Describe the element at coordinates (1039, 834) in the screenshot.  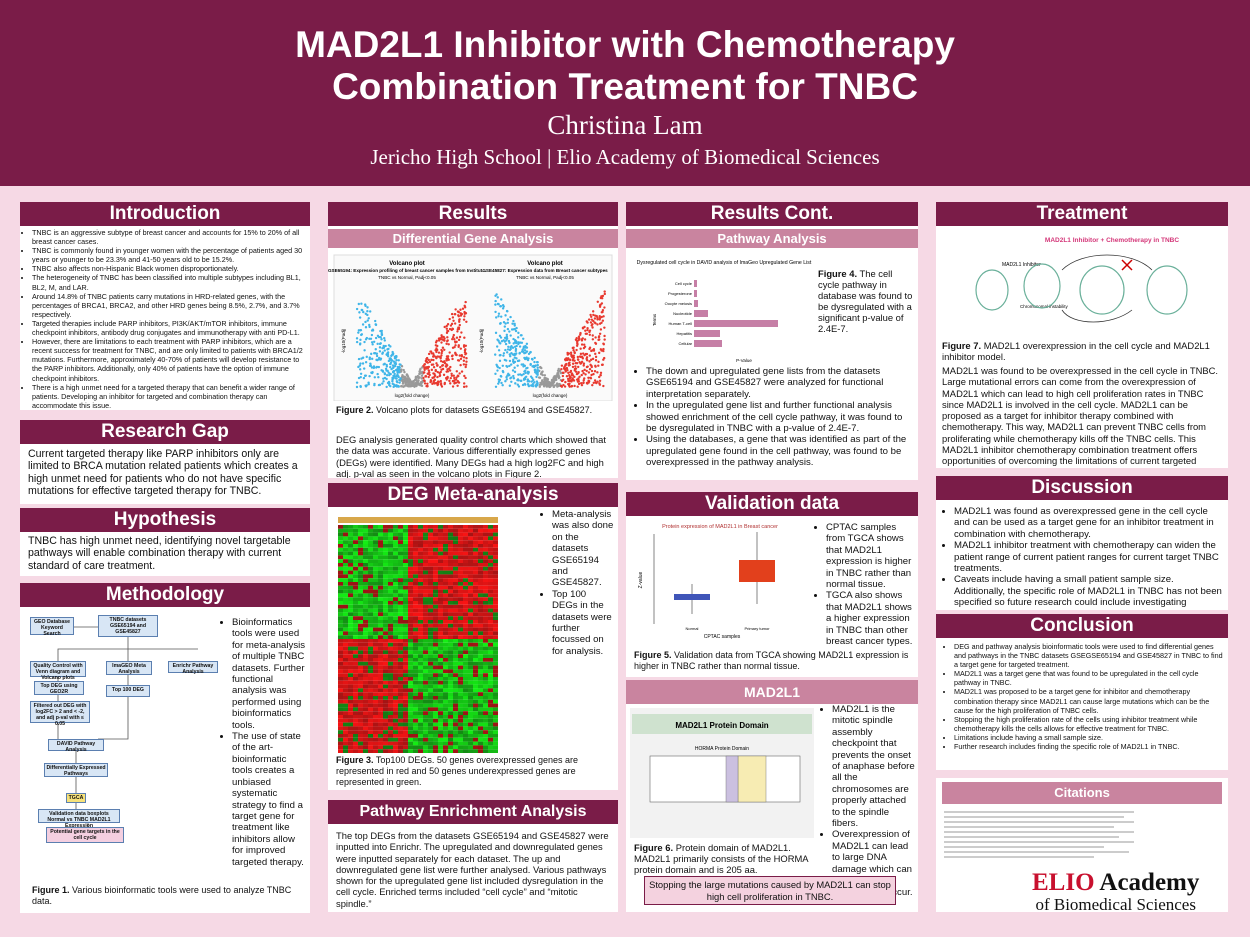
I see `citation-text-placeholder` at that location.